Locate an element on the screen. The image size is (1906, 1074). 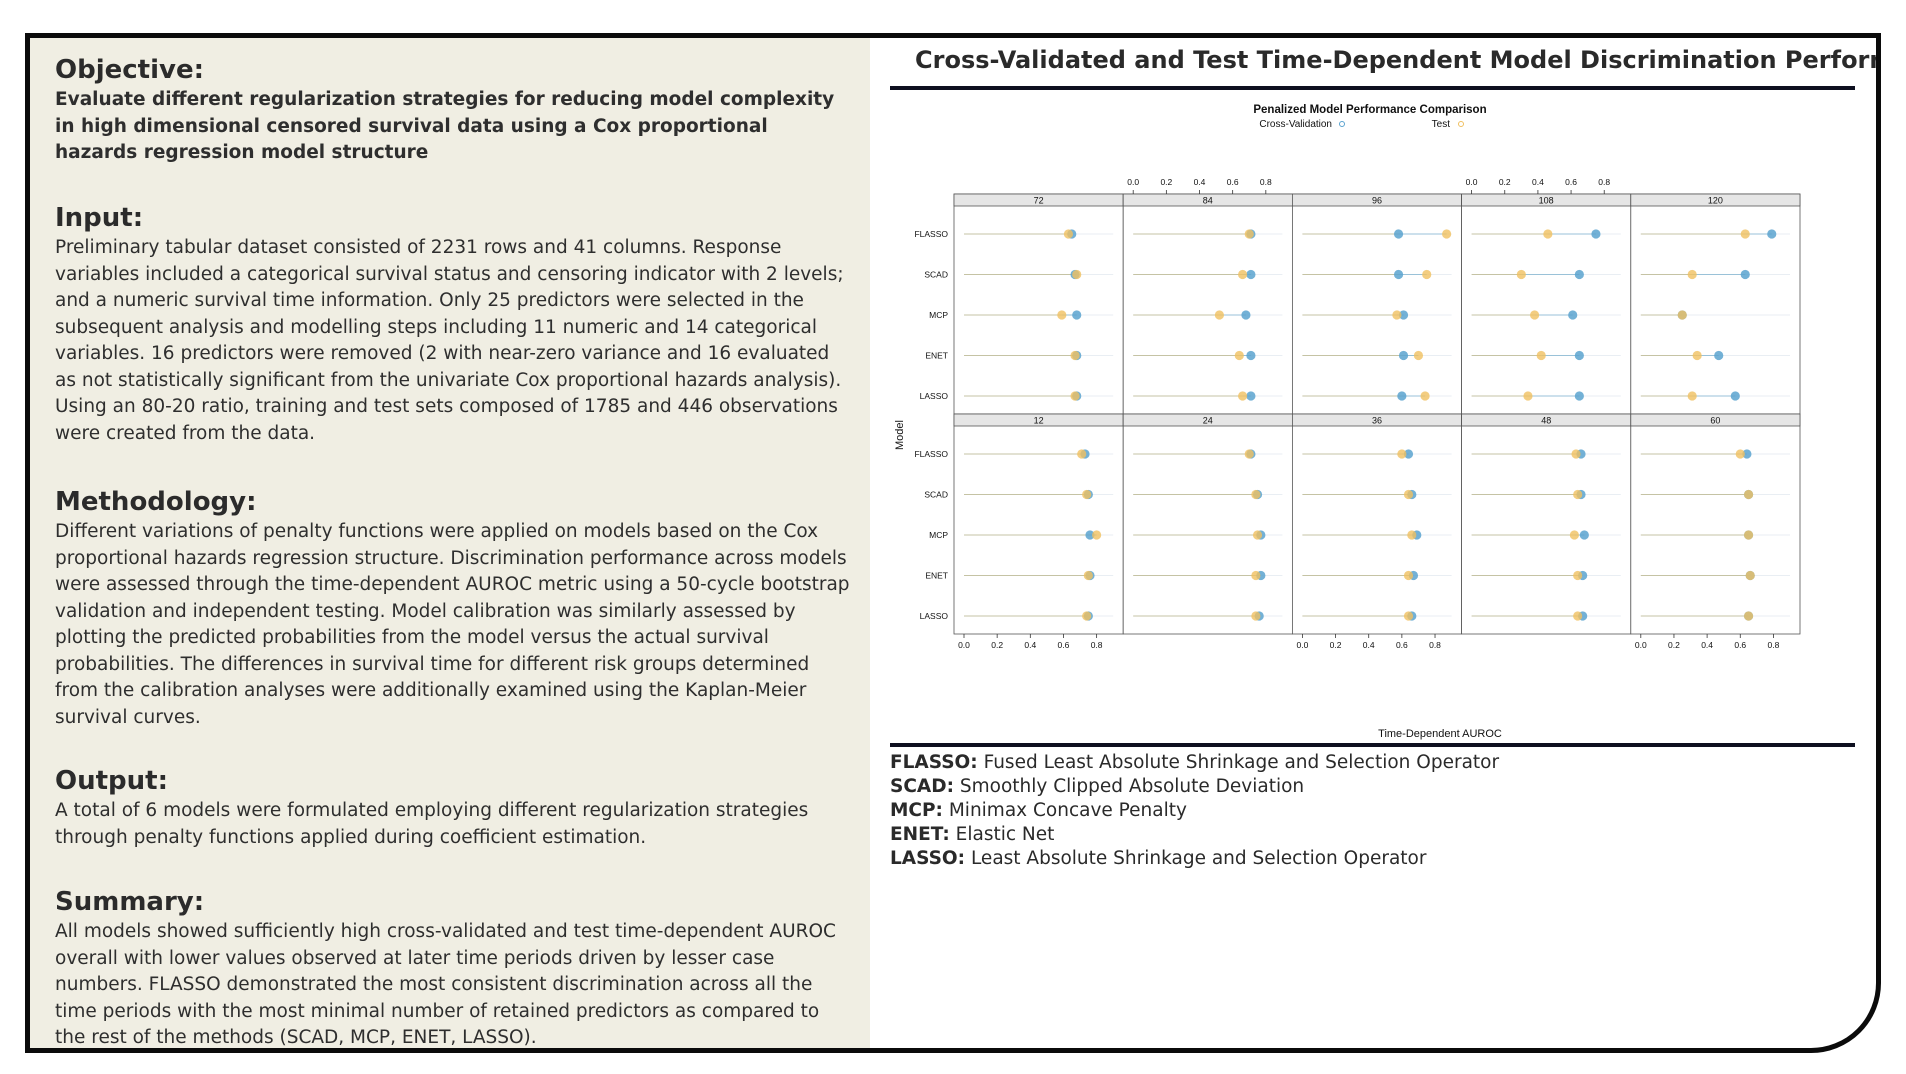
point-test-36-lasso is located at coordinates (1408, 616).